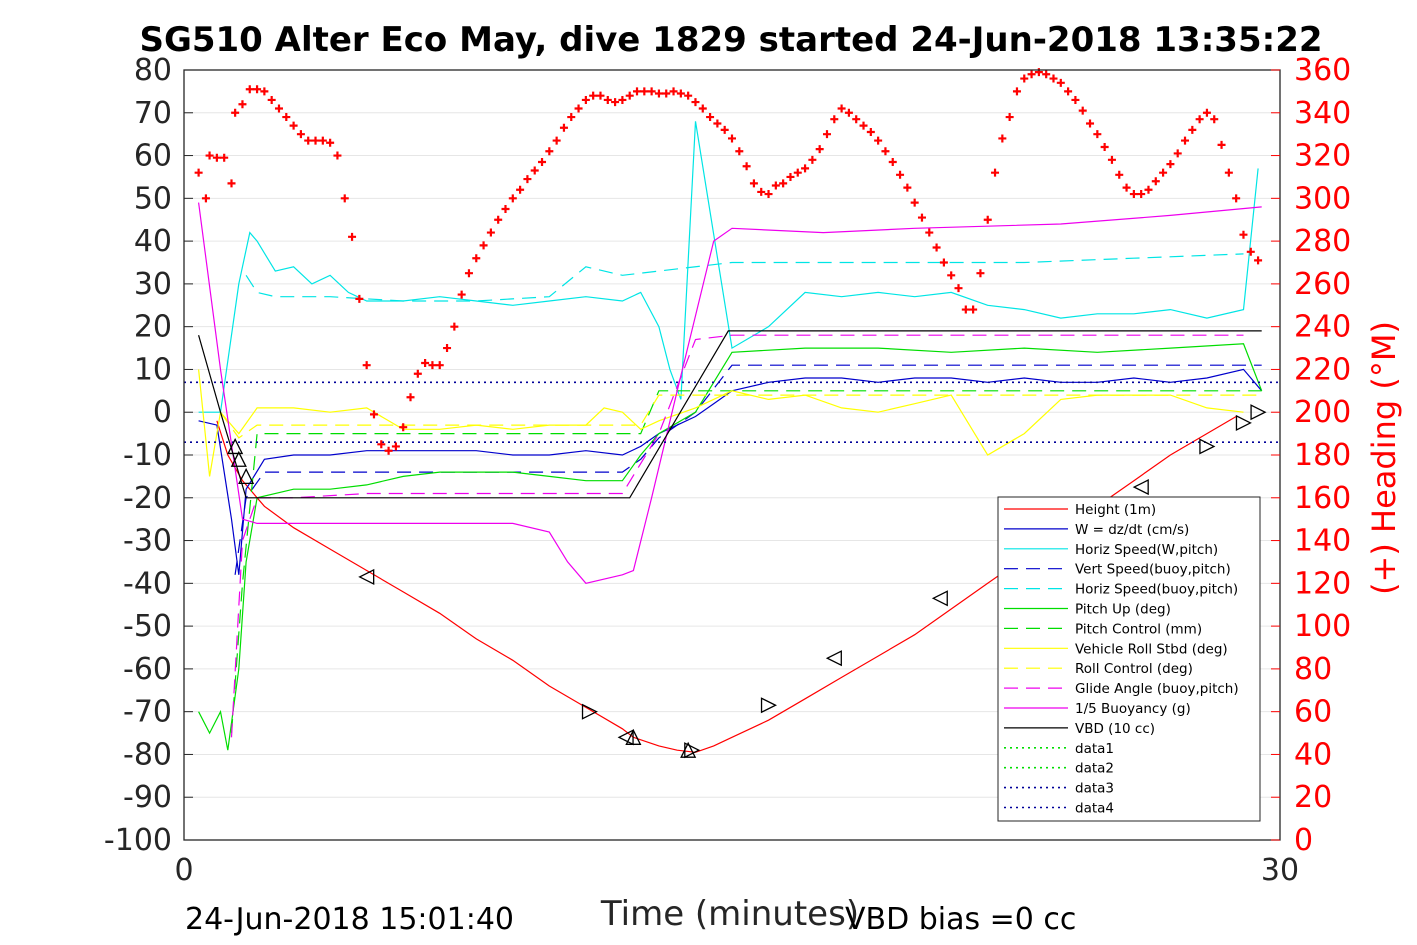 The image size is (1417, 945). What do you see at coordinates (1094, 809) in the screenshot?
I see `legend-label: data4` at bounding box center [1094, 809].